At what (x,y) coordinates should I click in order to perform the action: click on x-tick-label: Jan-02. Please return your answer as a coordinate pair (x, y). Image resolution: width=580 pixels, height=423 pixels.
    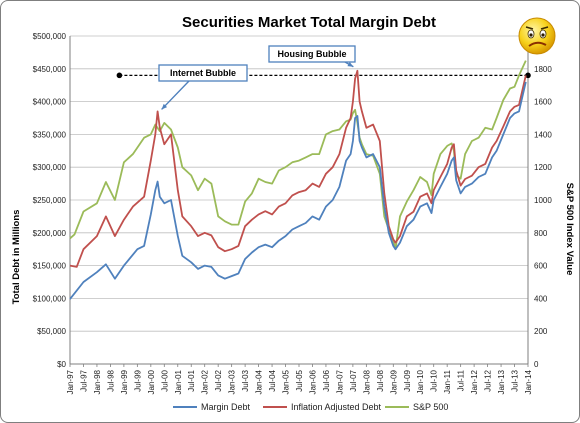
    Looking at the image, I should click on (205, 381).